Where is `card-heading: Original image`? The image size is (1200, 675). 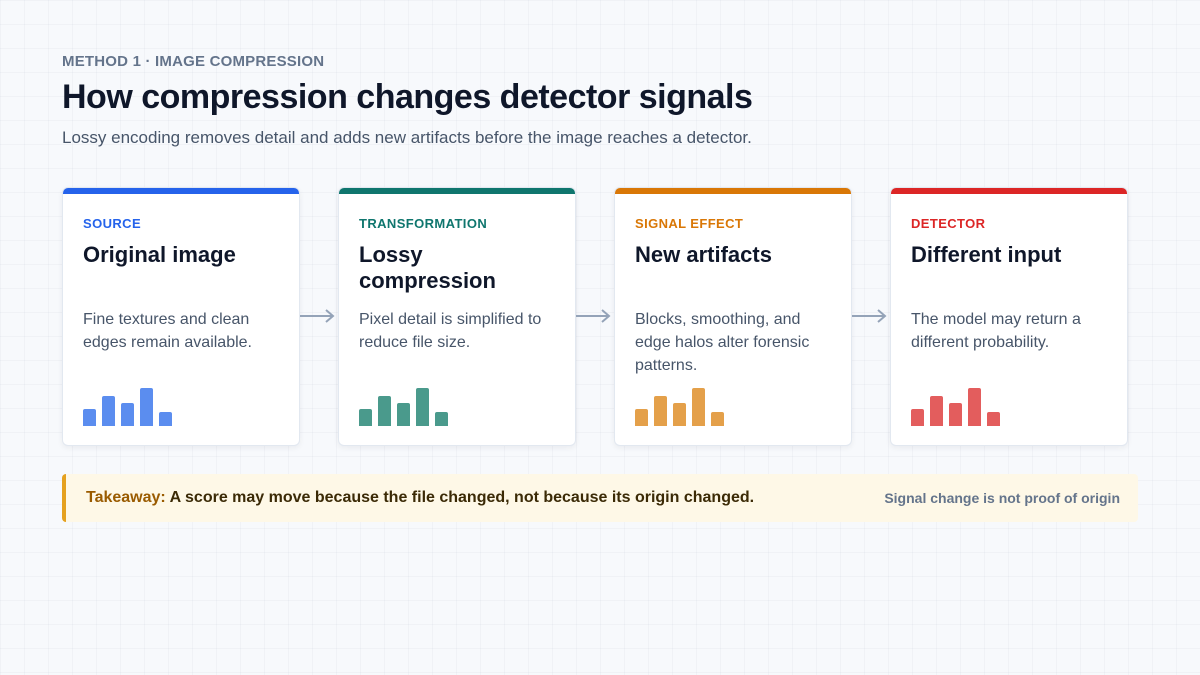 card-heading: Original image is located at coordinates (159, 254).